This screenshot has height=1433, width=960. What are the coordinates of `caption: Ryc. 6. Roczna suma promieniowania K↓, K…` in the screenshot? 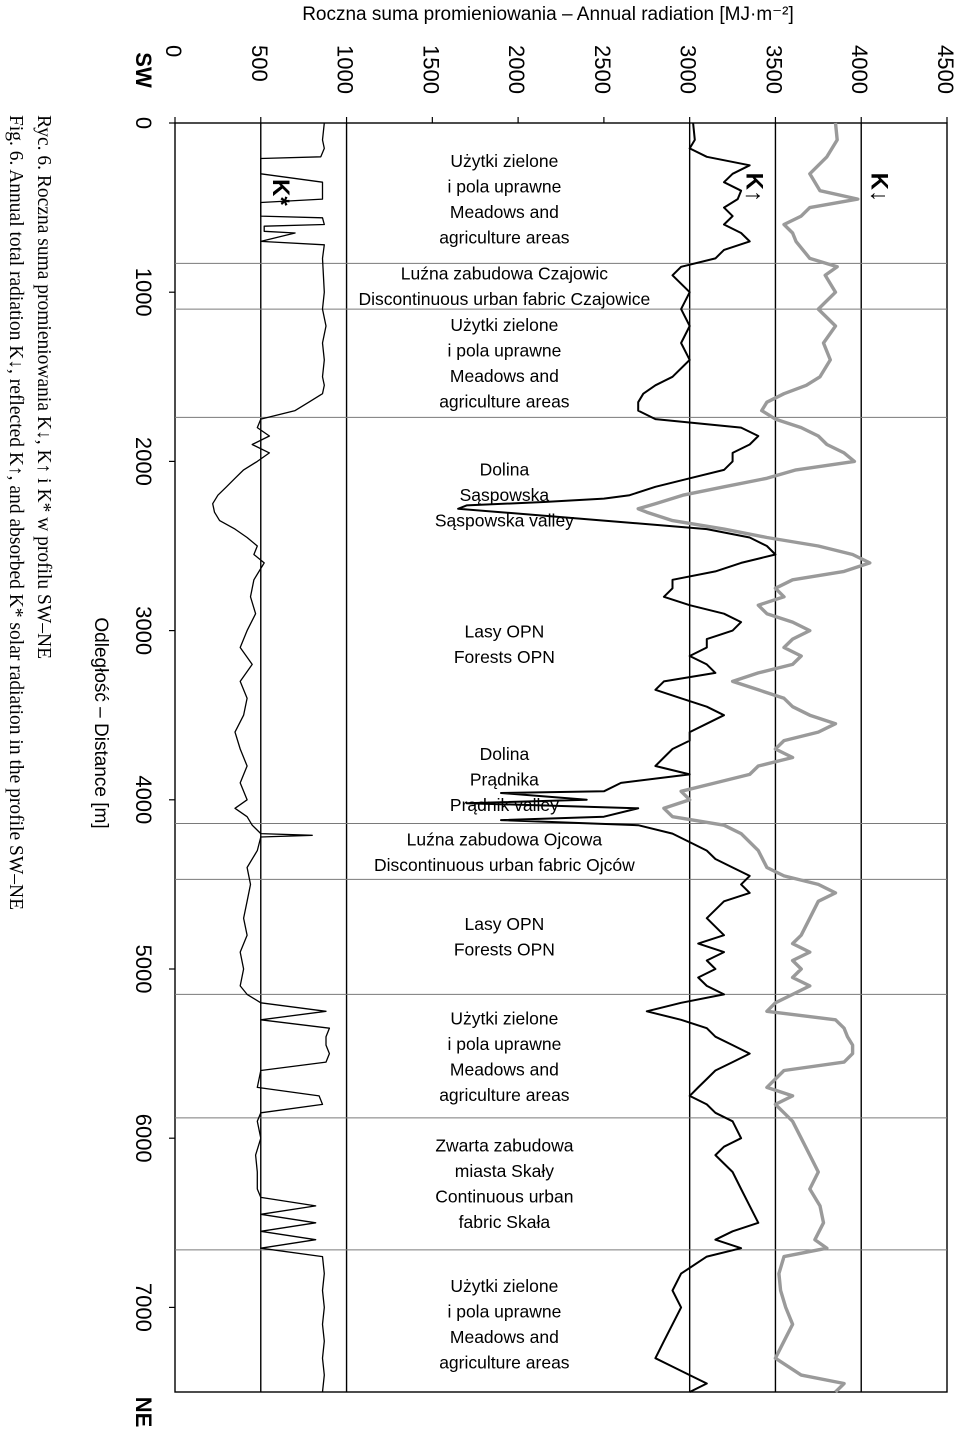 It's located at (29, 512).